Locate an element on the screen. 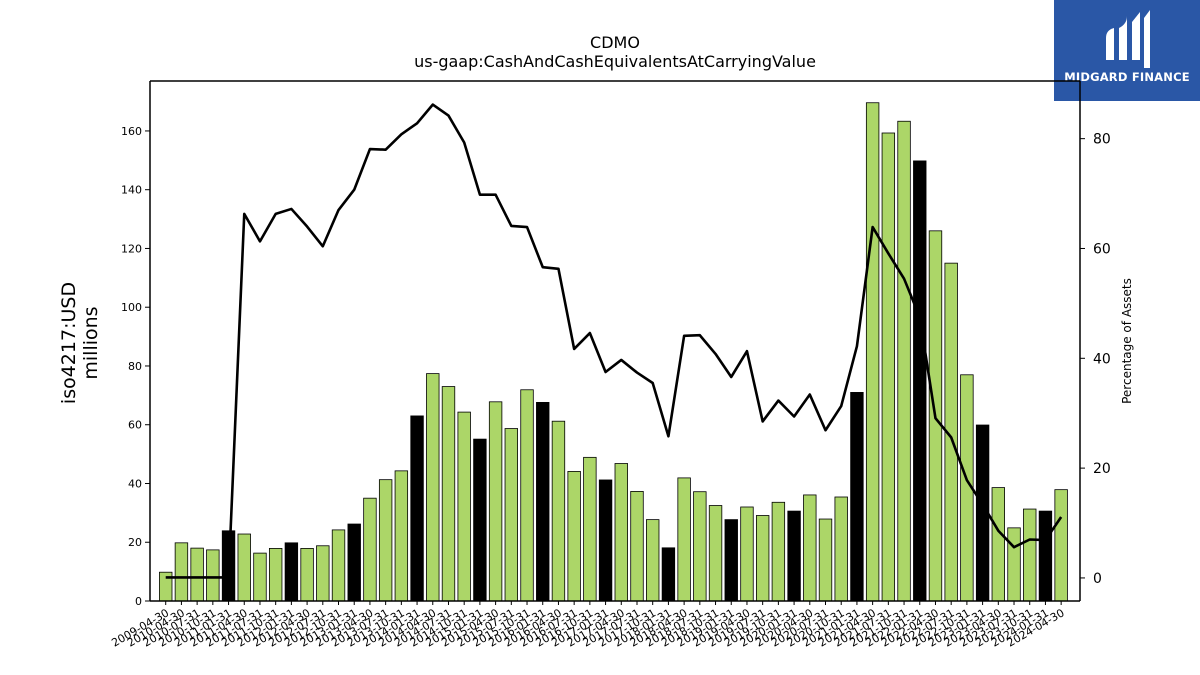 The image size is (1200, 675). y-tick-label-right: 40 is located at coordinates (1102, 359).